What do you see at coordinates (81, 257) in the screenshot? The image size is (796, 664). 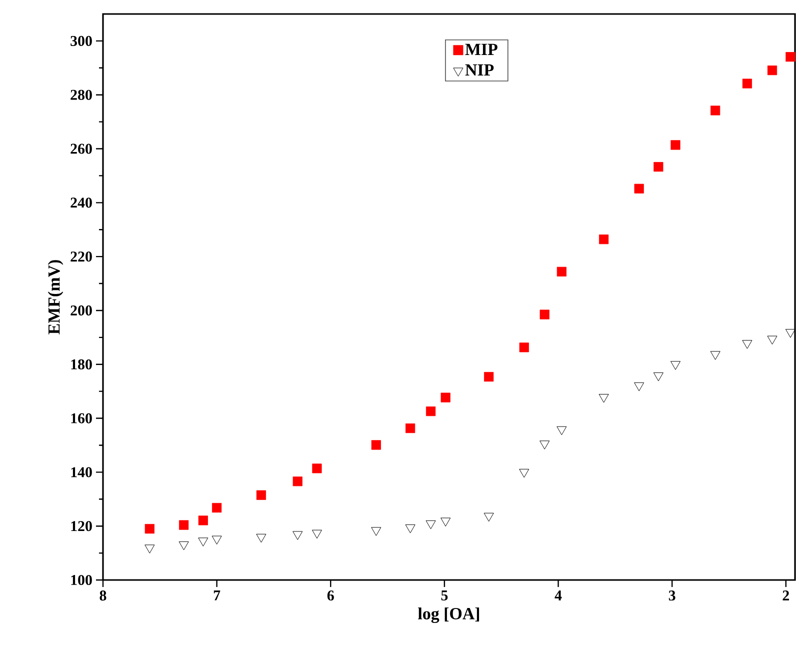 I see `y-tick-label: 220` at bounding box center [81, 257].